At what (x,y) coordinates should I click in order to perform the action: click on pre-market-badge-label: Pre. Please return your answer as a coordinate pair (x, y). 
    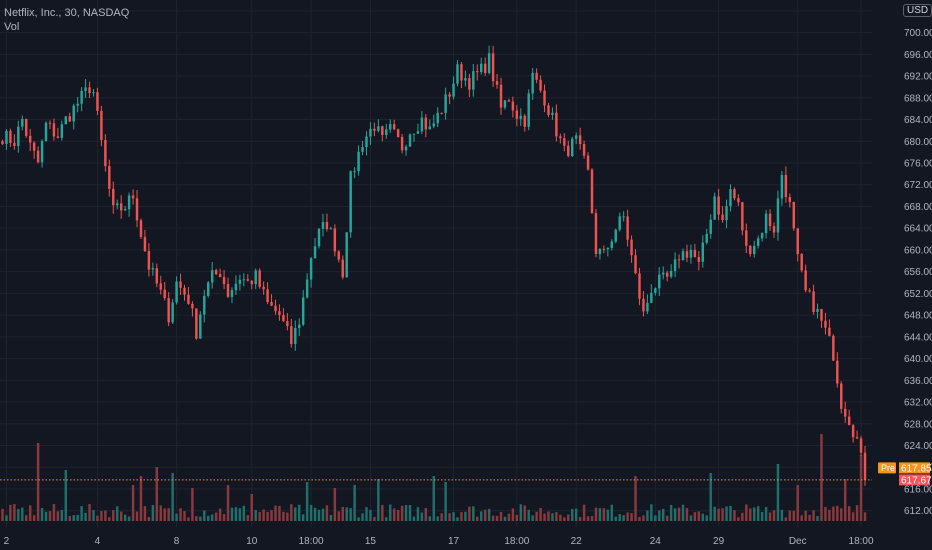
    Looking at the image, I should click on (888, 468).